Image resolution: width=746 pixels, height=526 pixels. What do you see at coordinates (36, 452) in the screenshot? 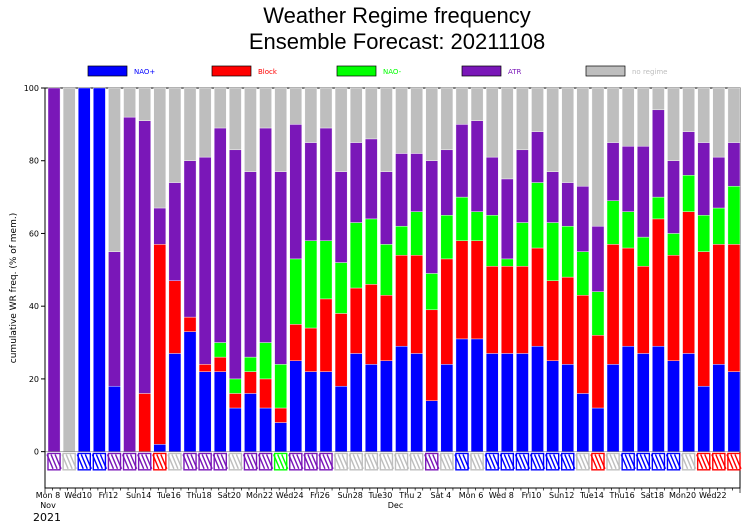
I see `y-tick-label: 0` at bounding box center [36, 452].